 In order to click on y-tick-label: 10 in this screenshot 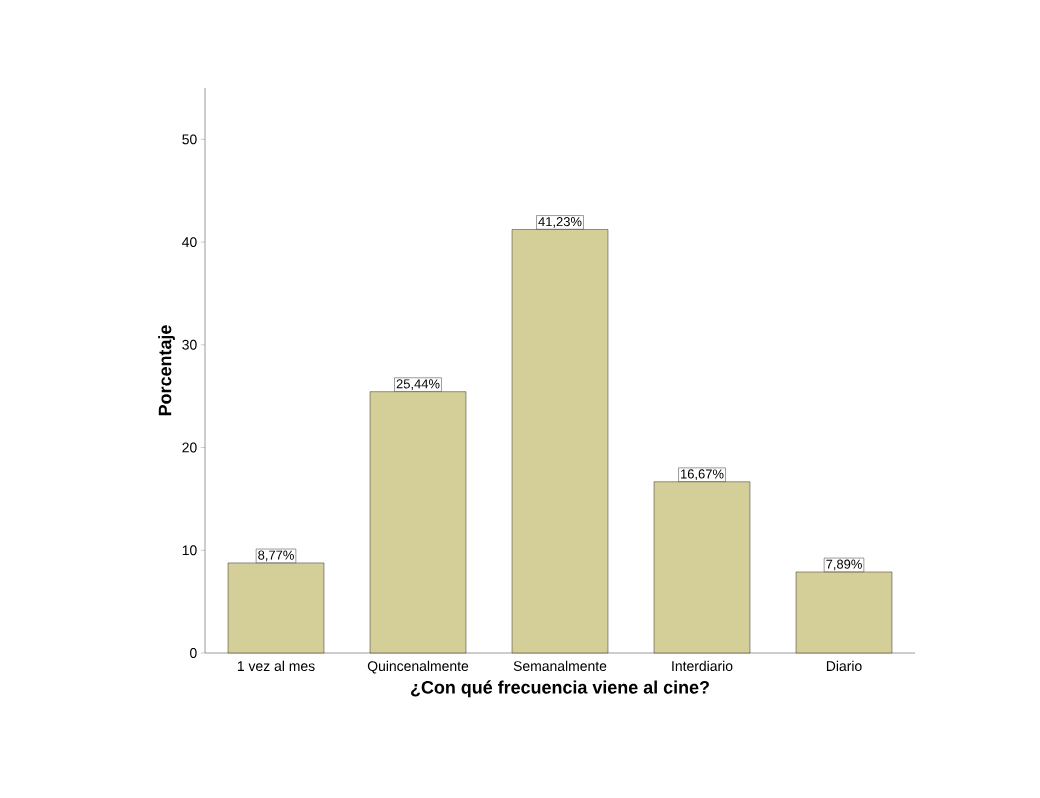, I will do `click(189, 550)`.